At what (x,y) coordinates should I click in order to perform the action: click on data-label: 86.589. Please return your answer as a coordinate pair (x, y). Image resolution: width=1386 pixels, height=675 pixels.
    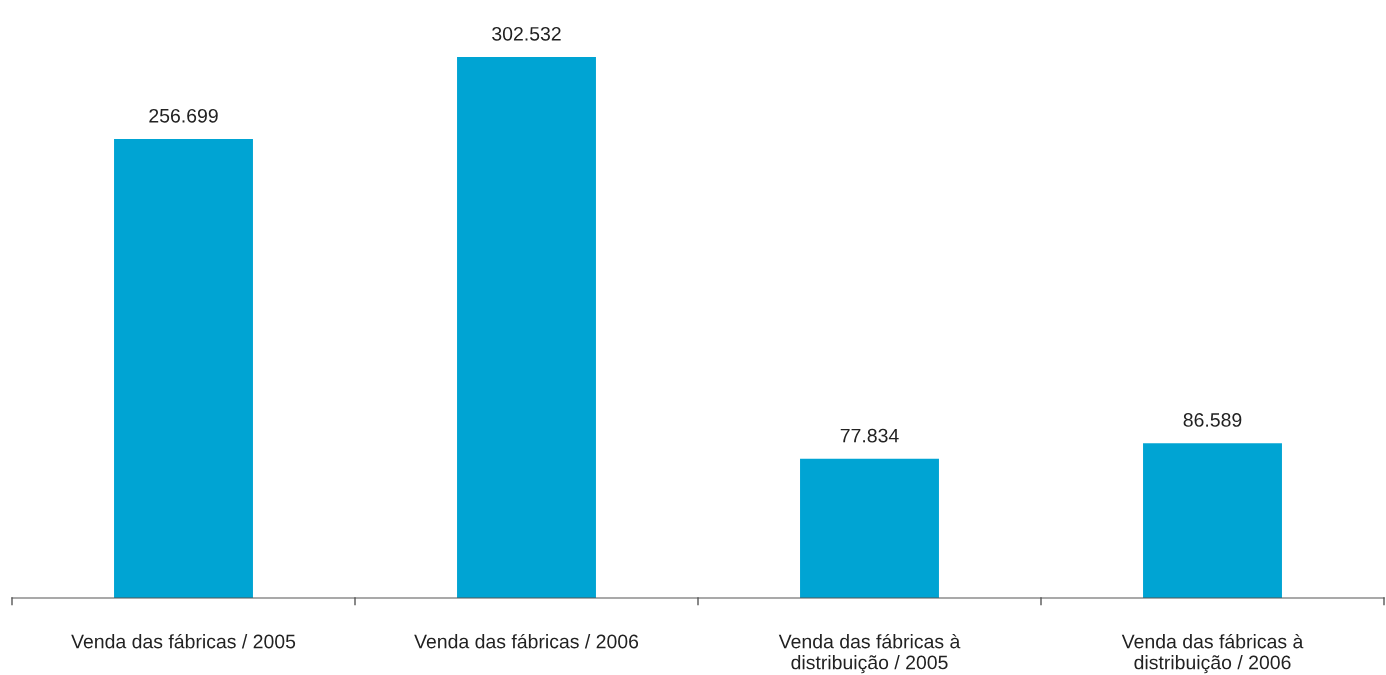
    Looking at the image, I should click on (1212, 420).